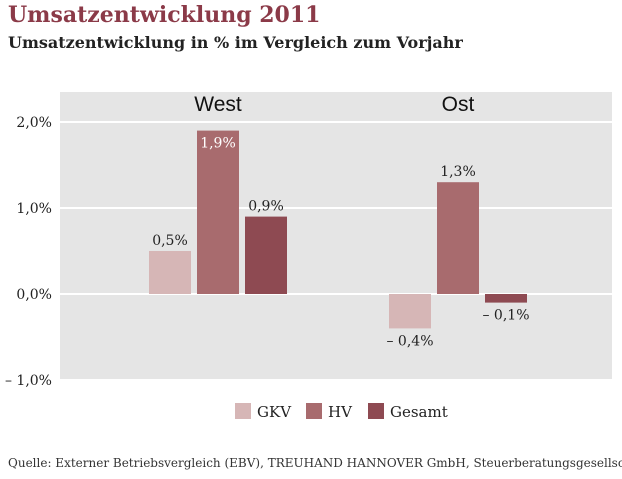  Describe the element at coordinates (410, 311) in the screenshot. I see `bar-gkv-ost` at that location.